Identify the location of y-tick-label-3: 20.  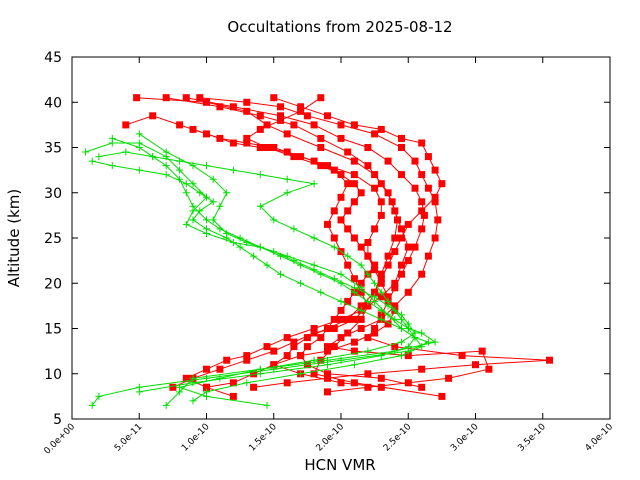
(53, 284).